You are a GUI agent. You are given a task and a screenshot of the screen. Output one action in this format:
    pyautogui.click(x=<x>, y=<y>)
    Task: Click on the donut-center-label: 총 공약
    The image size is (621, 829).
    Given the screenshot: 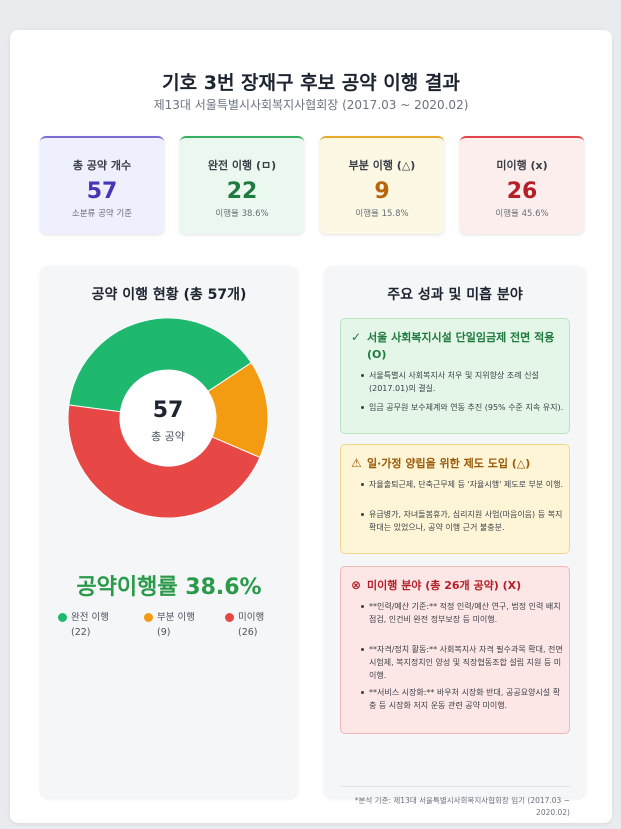 What is the action you would take?
    pyautogui.click(x=168, y=436)
    